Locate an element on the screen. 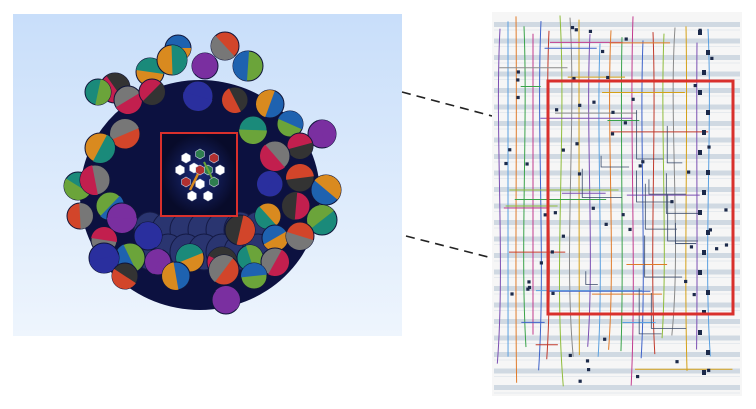 This screenshot has height=409, width=756. zoom-highlight-box-right is located at coordinates (640, 197).